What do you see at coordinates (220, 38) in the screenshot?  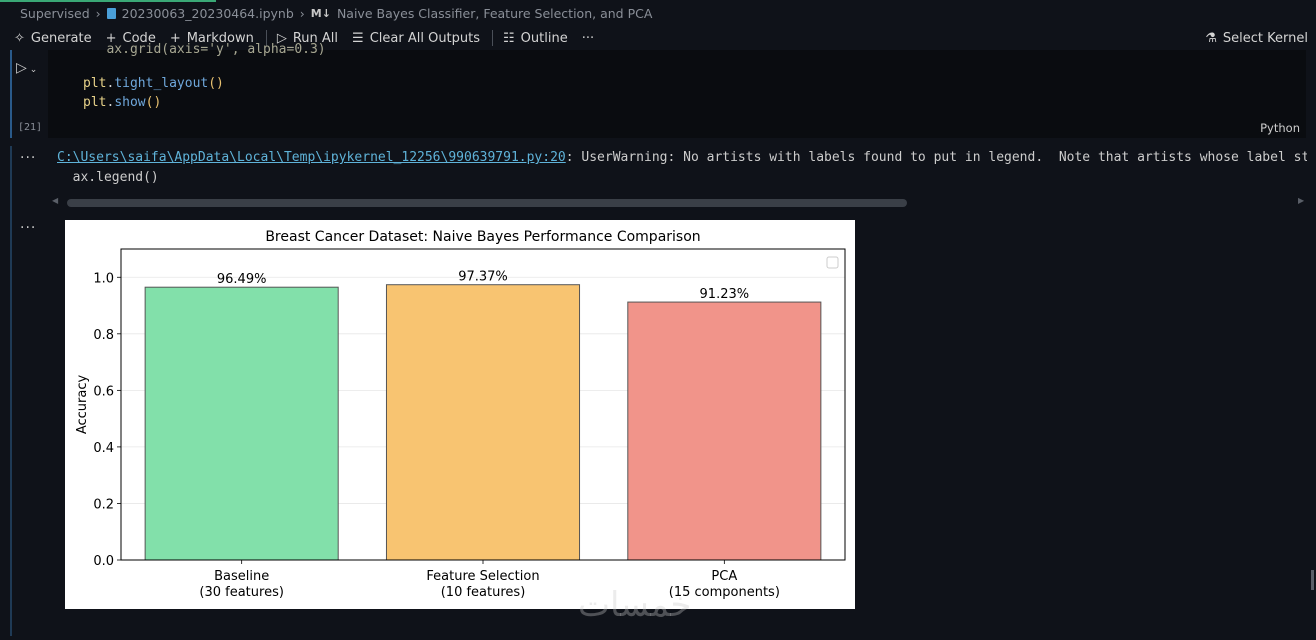 I see `markdown-label: Markdown` at bounding box center [220, 38].